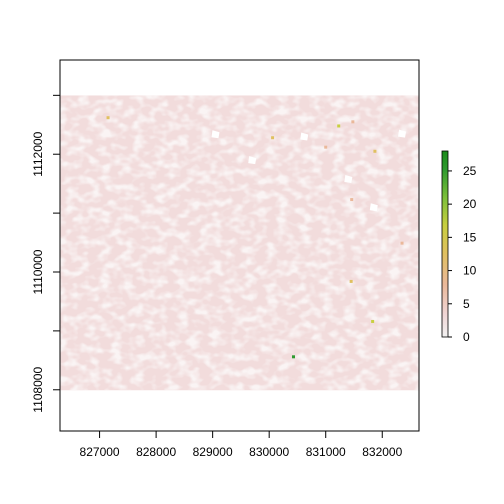 The height and width of the screenshot is (504, 504). Describe the element at coordinates (382, 452) in the screenshot. I see `x-tick-label: 832000` at that location.